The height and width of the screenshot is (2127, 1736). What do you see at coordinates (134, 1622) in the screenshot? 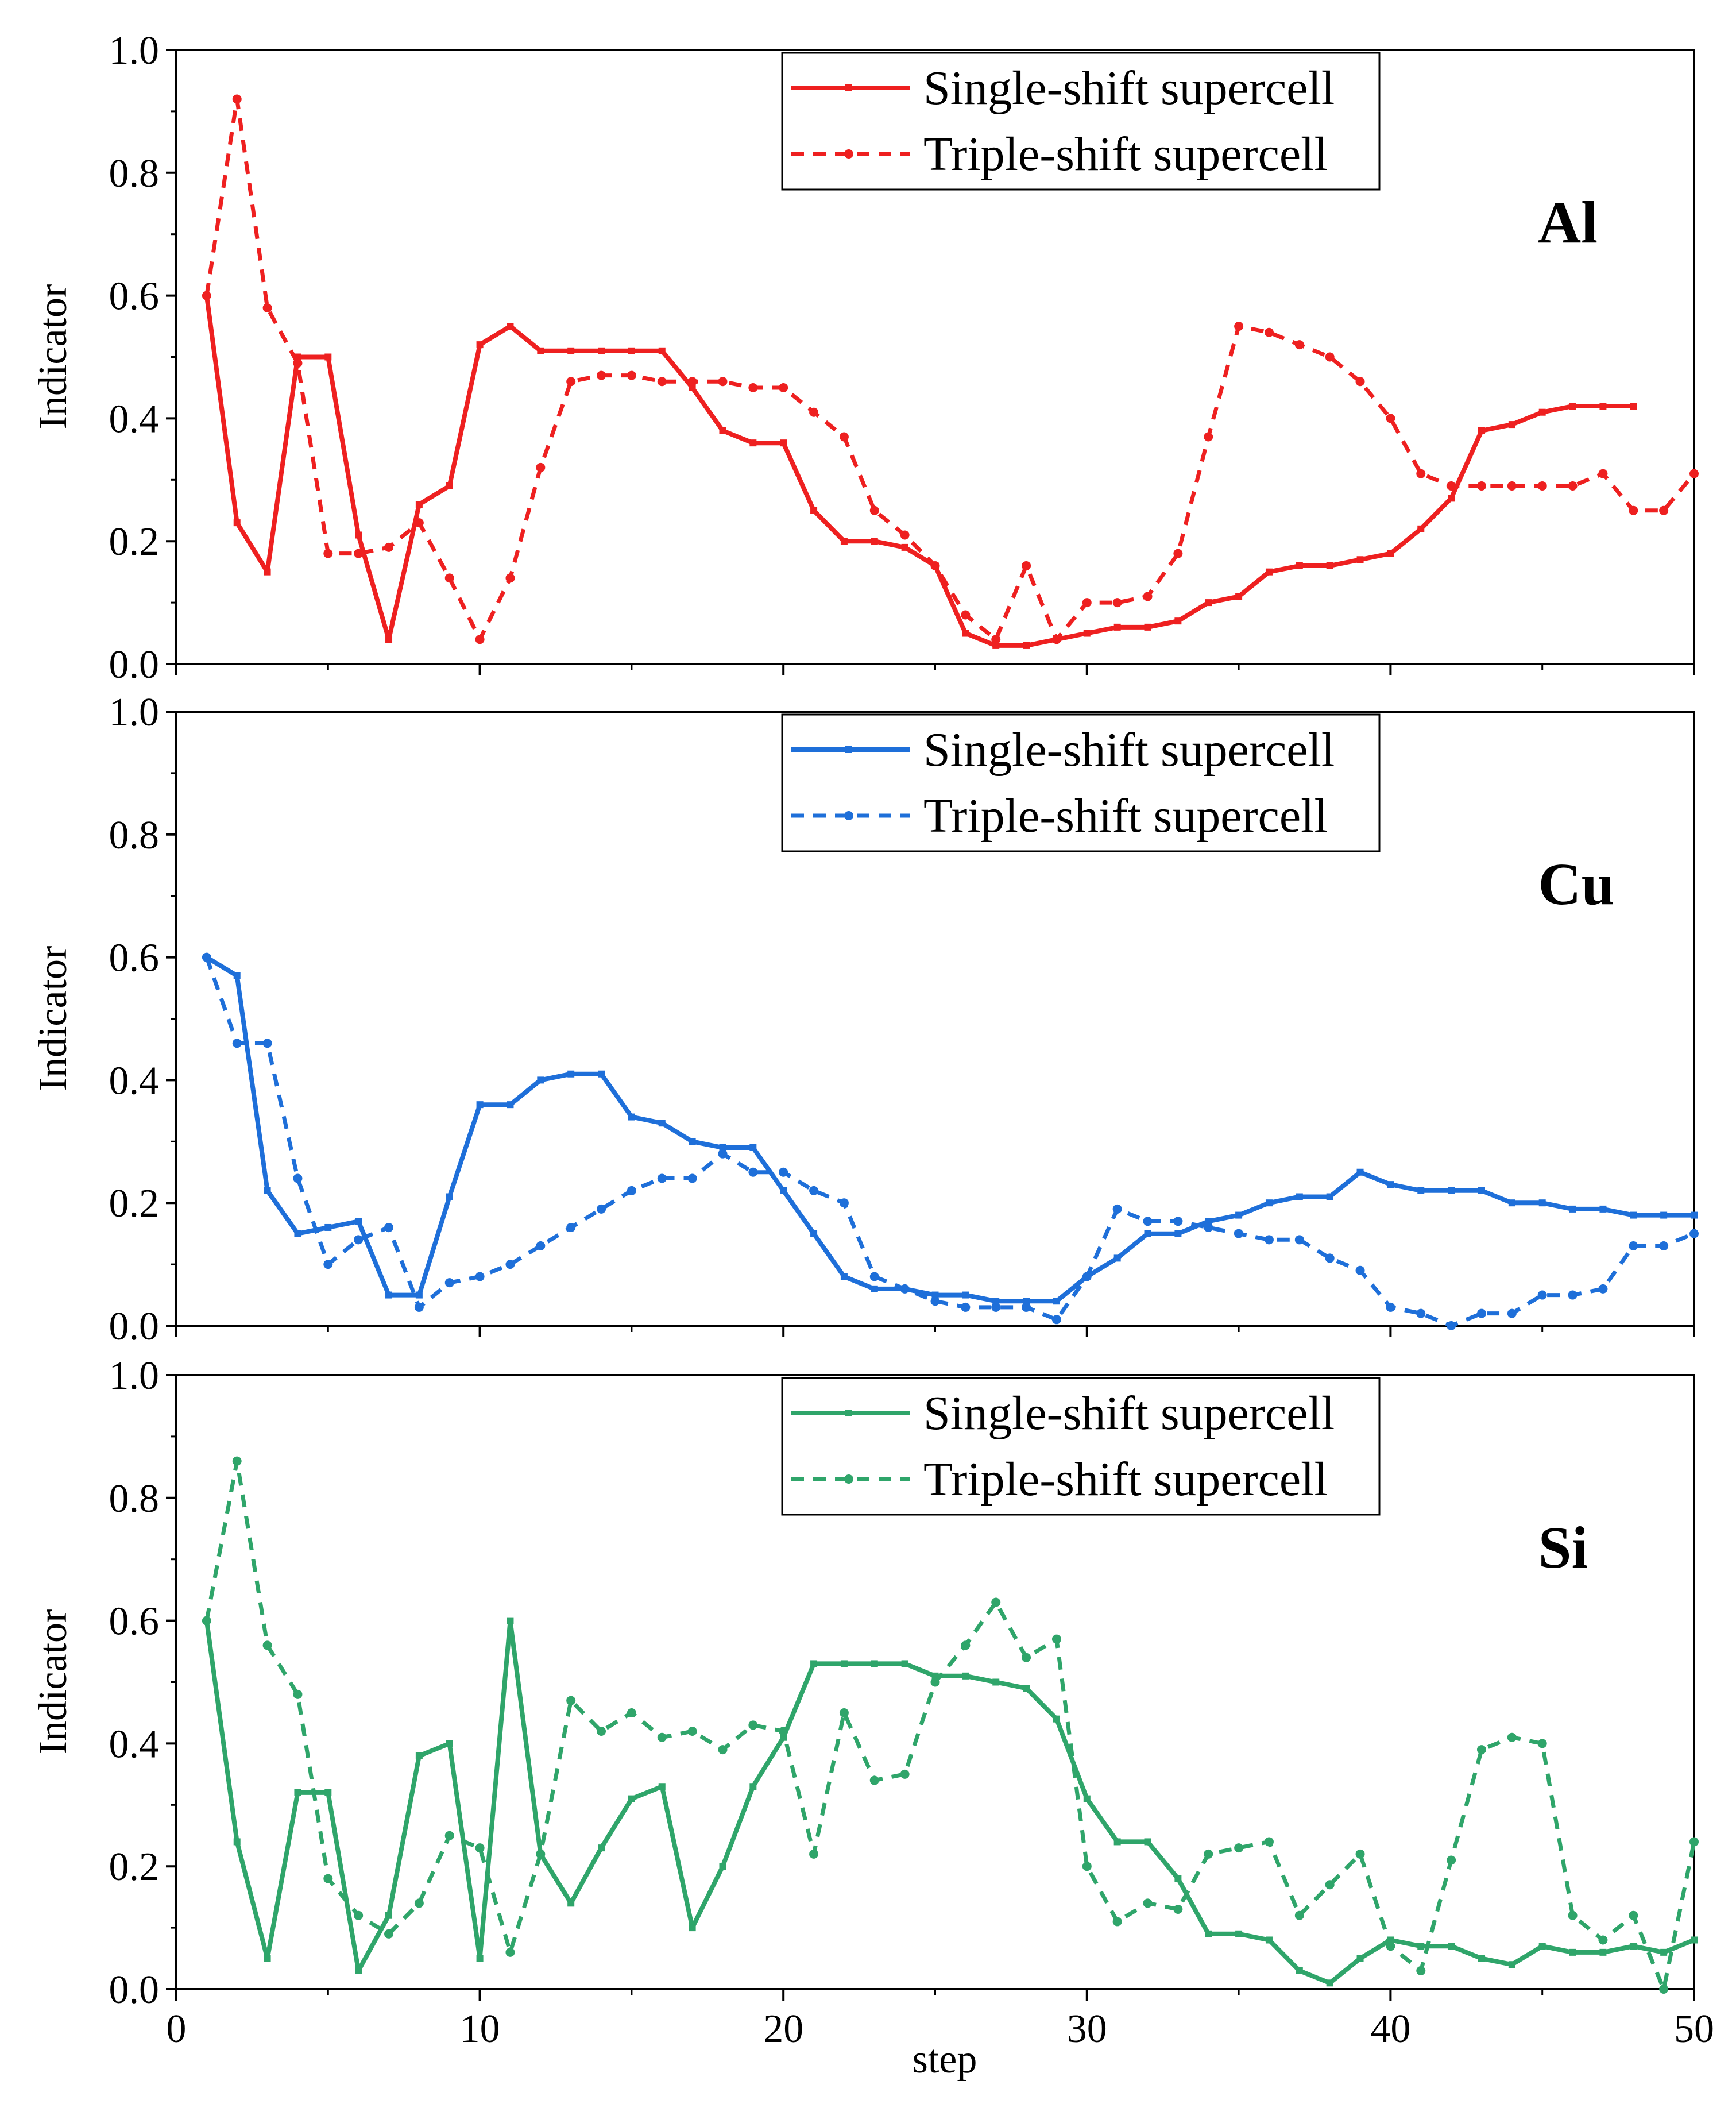
I see `y-tick-label-si: 0.6` at bounding box center [134, 1622].